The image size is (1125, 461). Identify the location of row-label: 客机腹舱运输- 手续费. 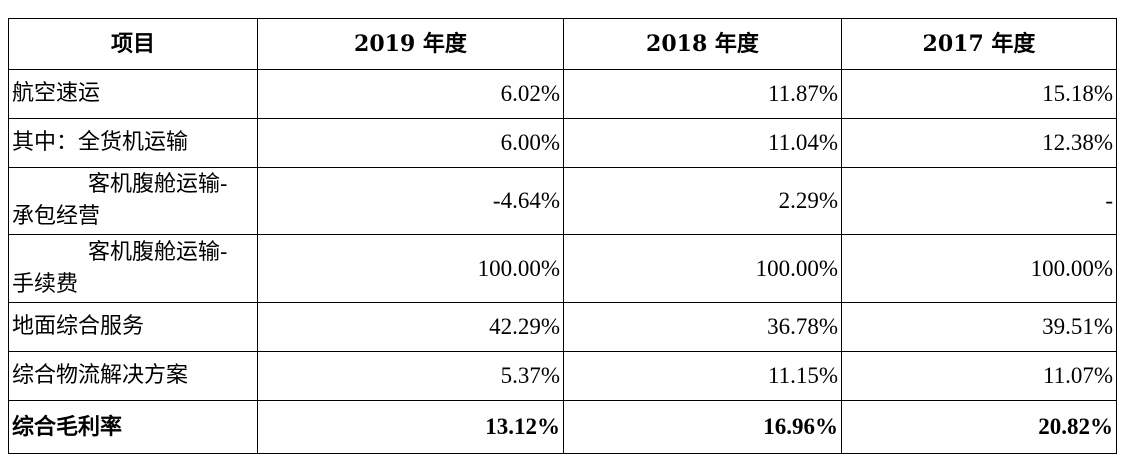
(133, 268).